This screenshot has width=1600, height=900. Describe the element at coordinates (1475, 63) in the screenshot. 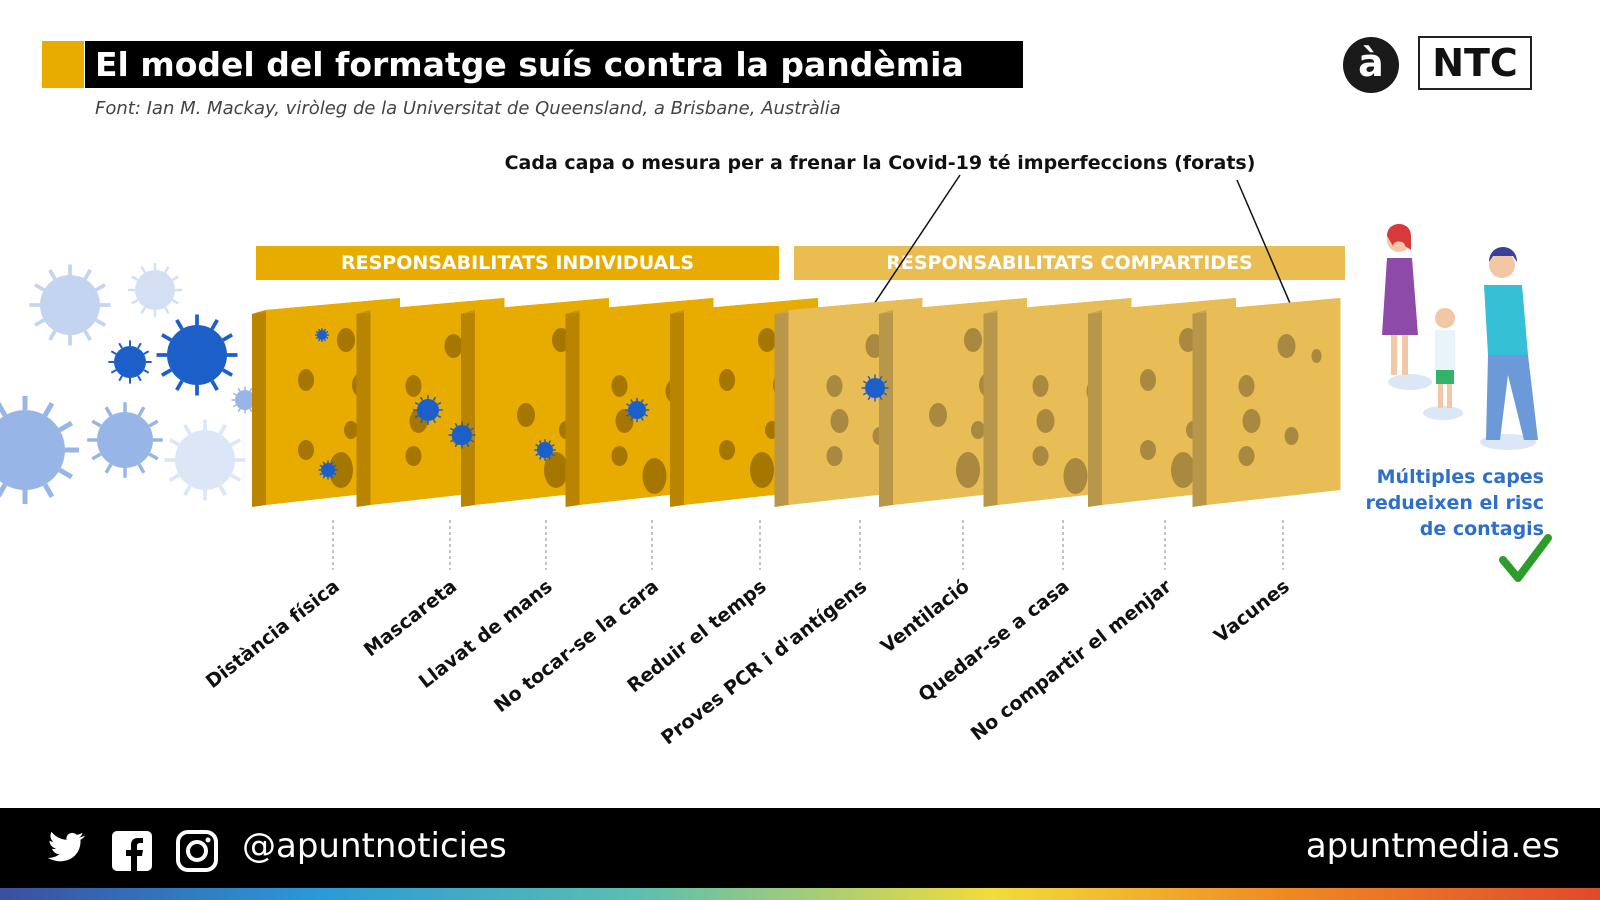

I see `ntc-logo: NTC` at that location.